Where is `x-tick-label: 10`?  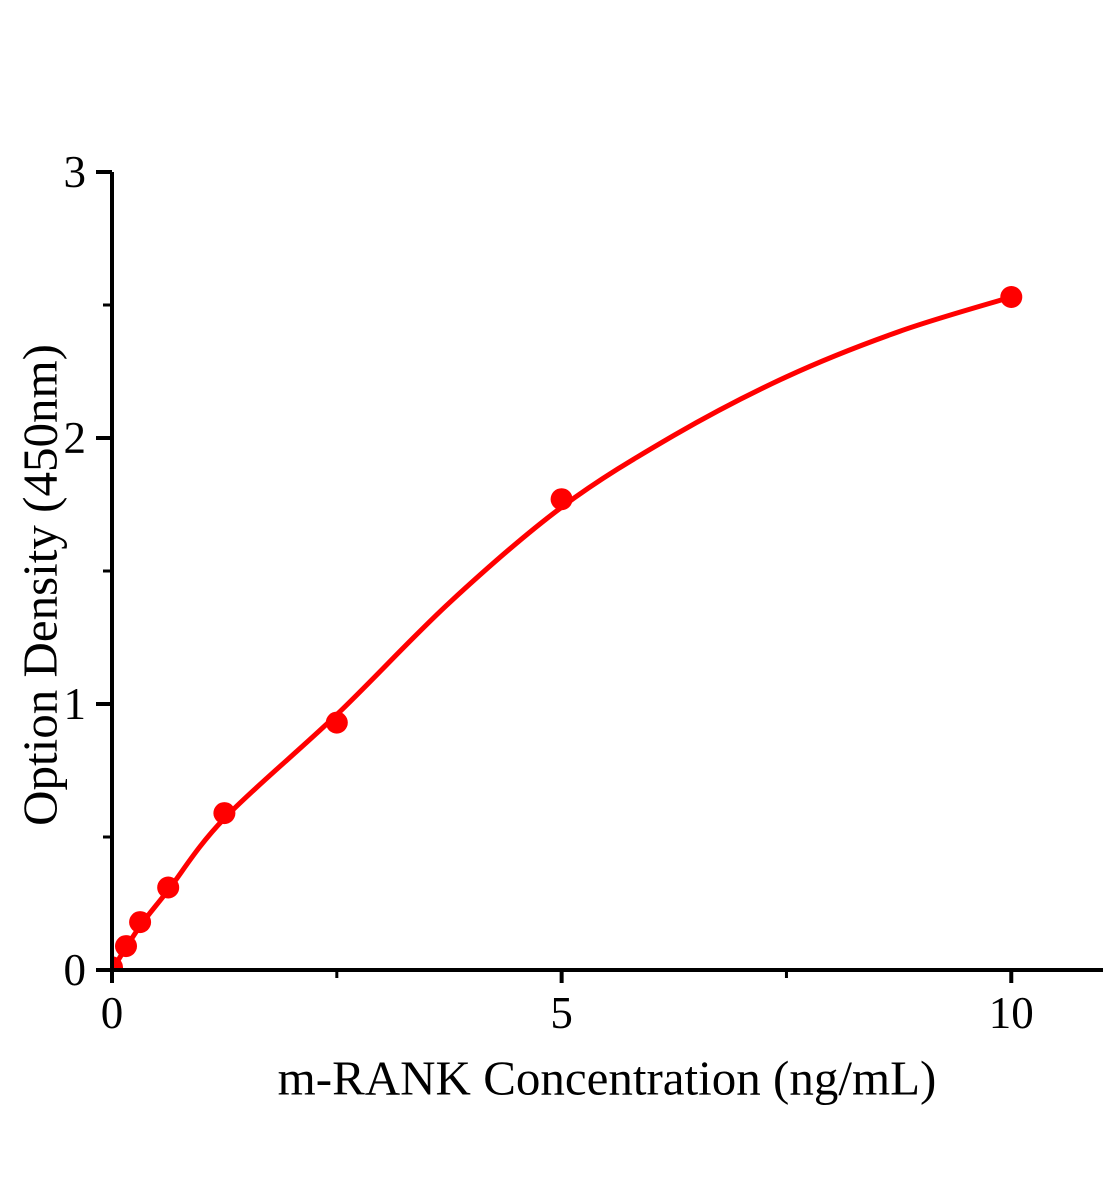 x-tick-label: 10 is located at coordinates (1011, 1013).